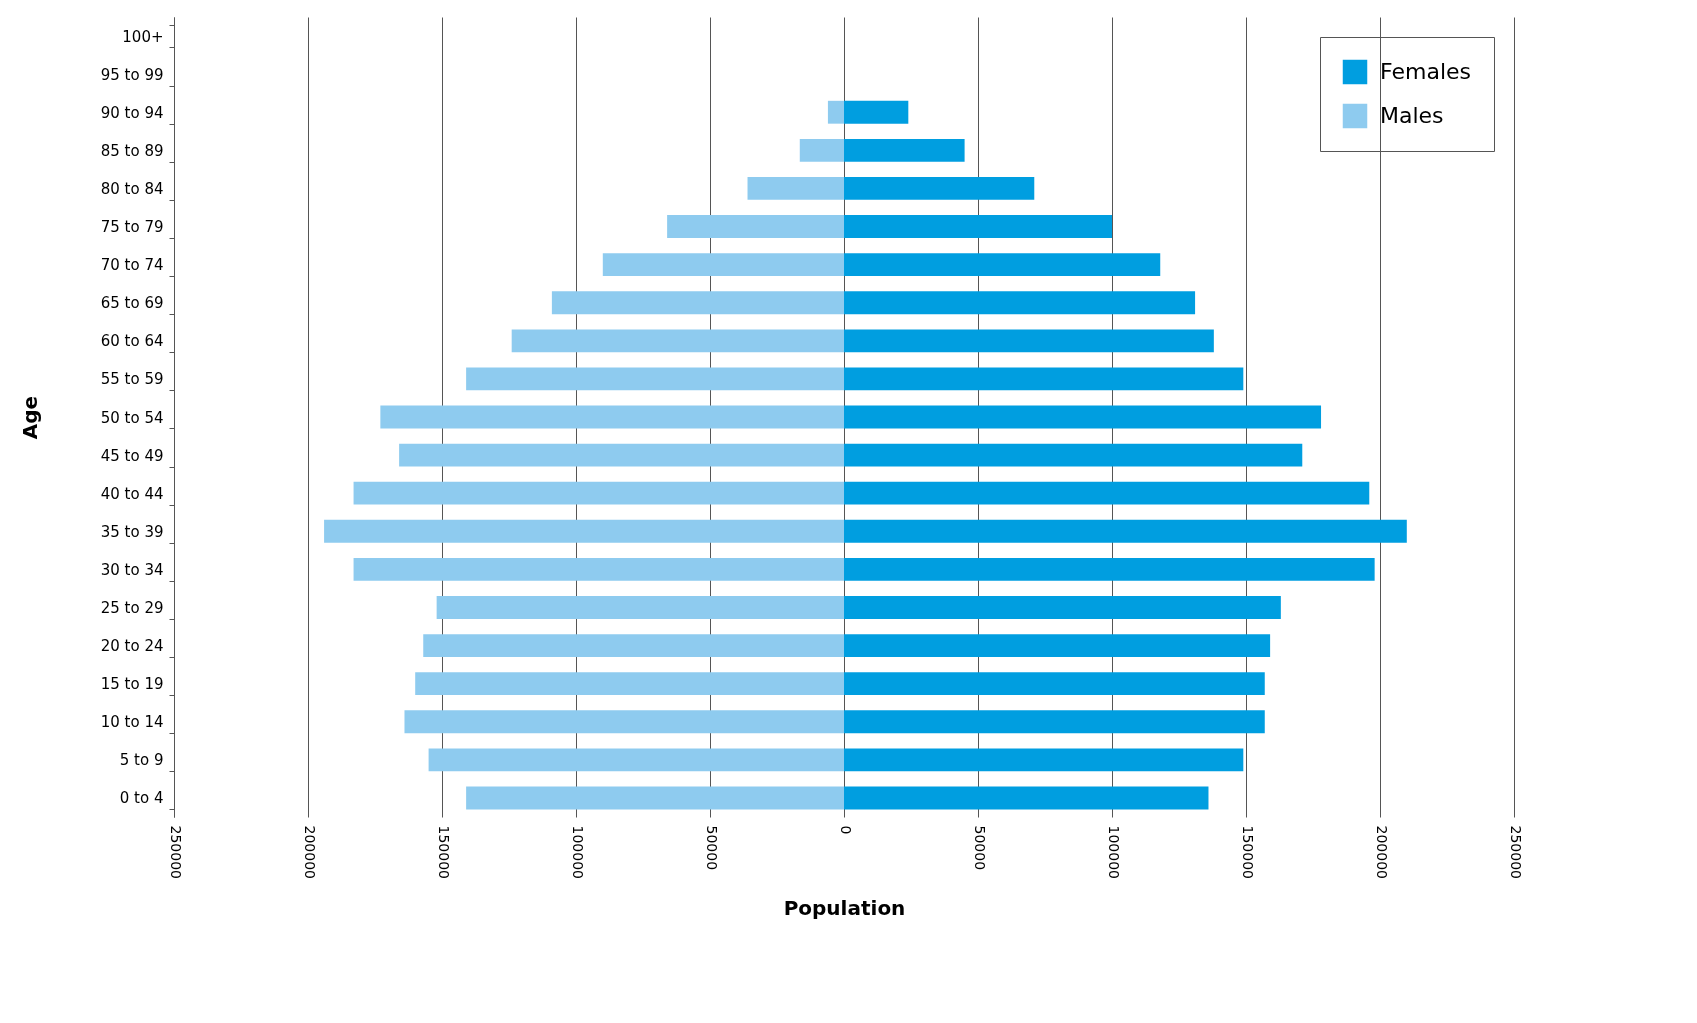 The image size is (1697, 1023). What do you see at coordinates (143, 36) in the screenshot?
I see `y-tick-label: 100+` at bounding box center [143, 36].